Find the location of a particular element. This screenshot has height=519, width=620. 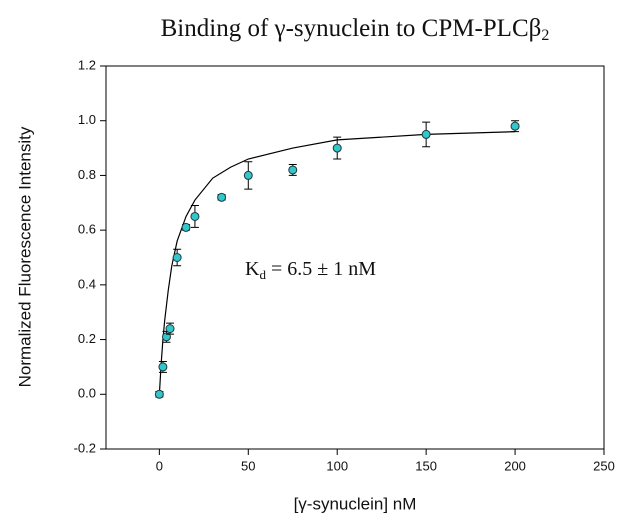

x-tick-label: 100 is located at coordinates (337, 465).